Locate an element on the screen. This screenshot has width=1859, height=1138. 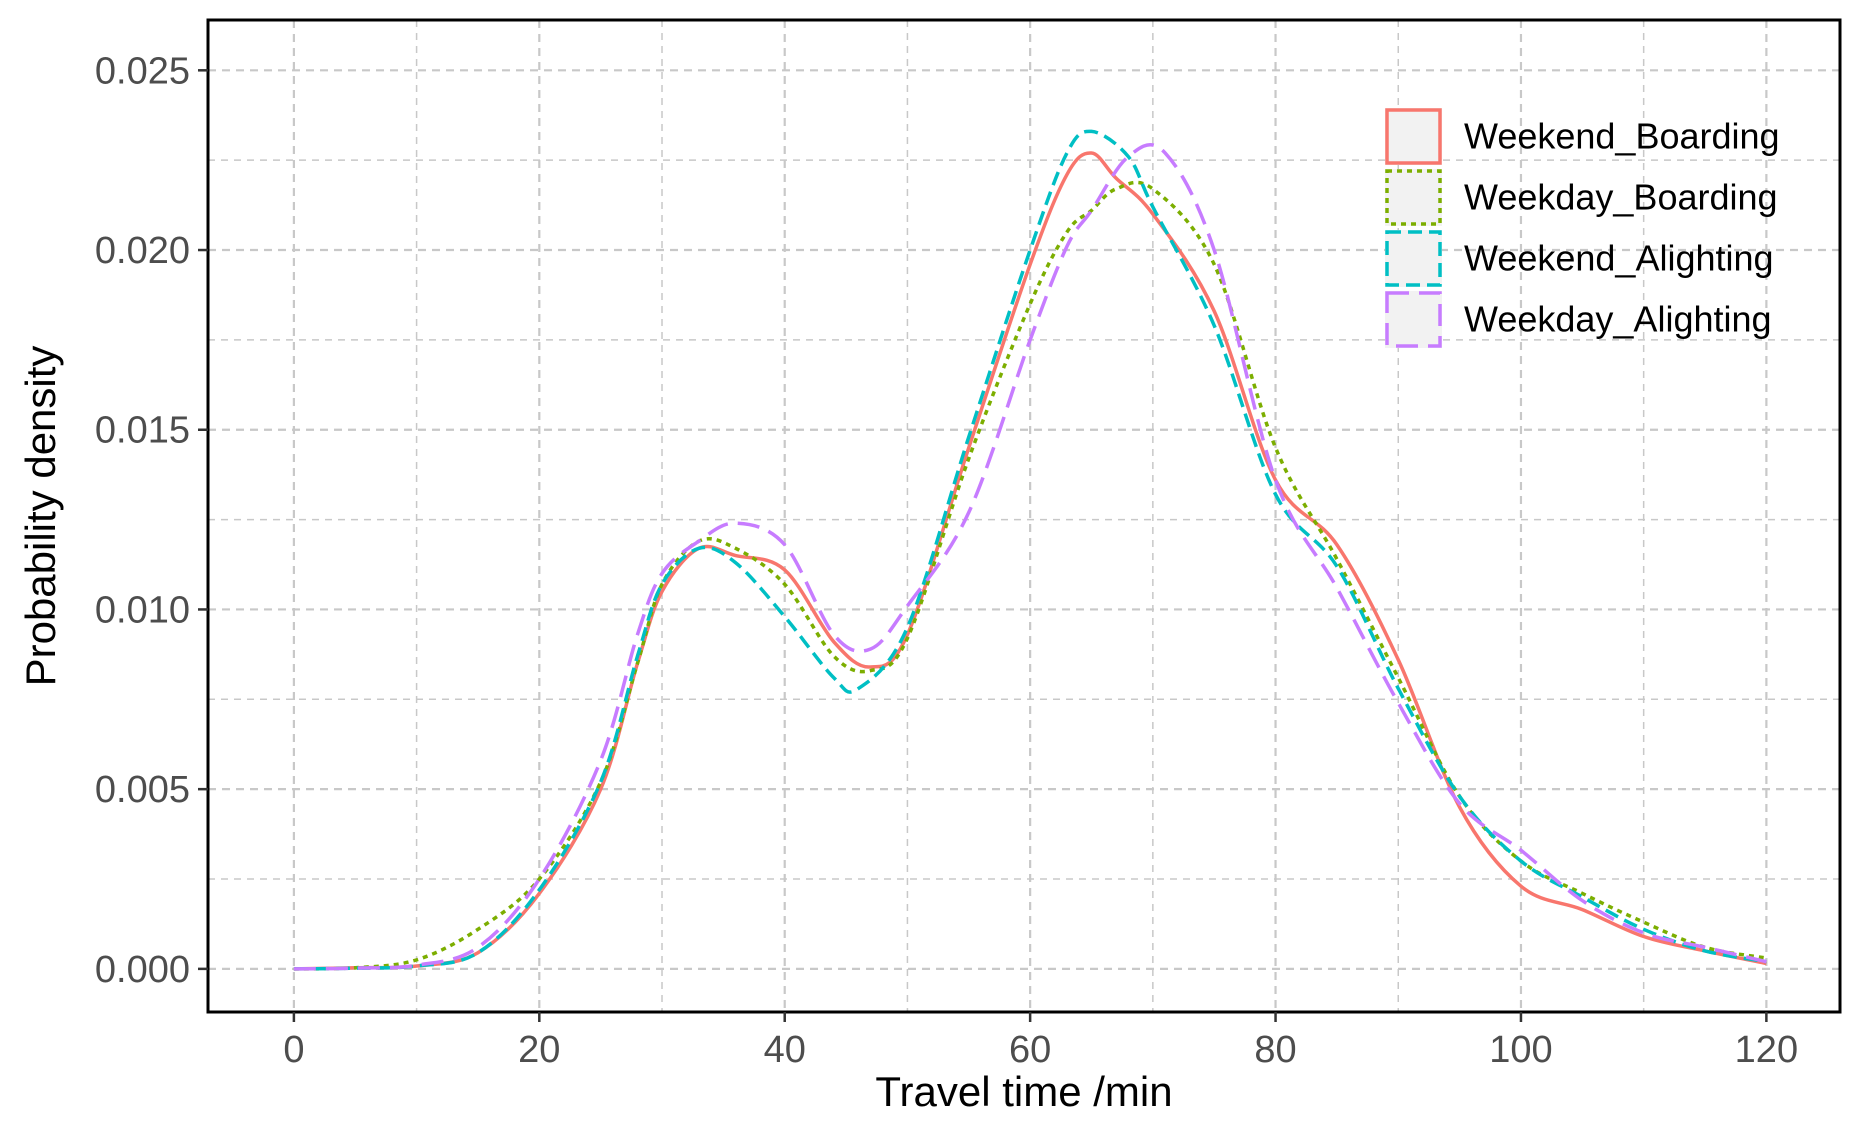
y-tick-label: 0.015 is located at coordinates (142, 431).